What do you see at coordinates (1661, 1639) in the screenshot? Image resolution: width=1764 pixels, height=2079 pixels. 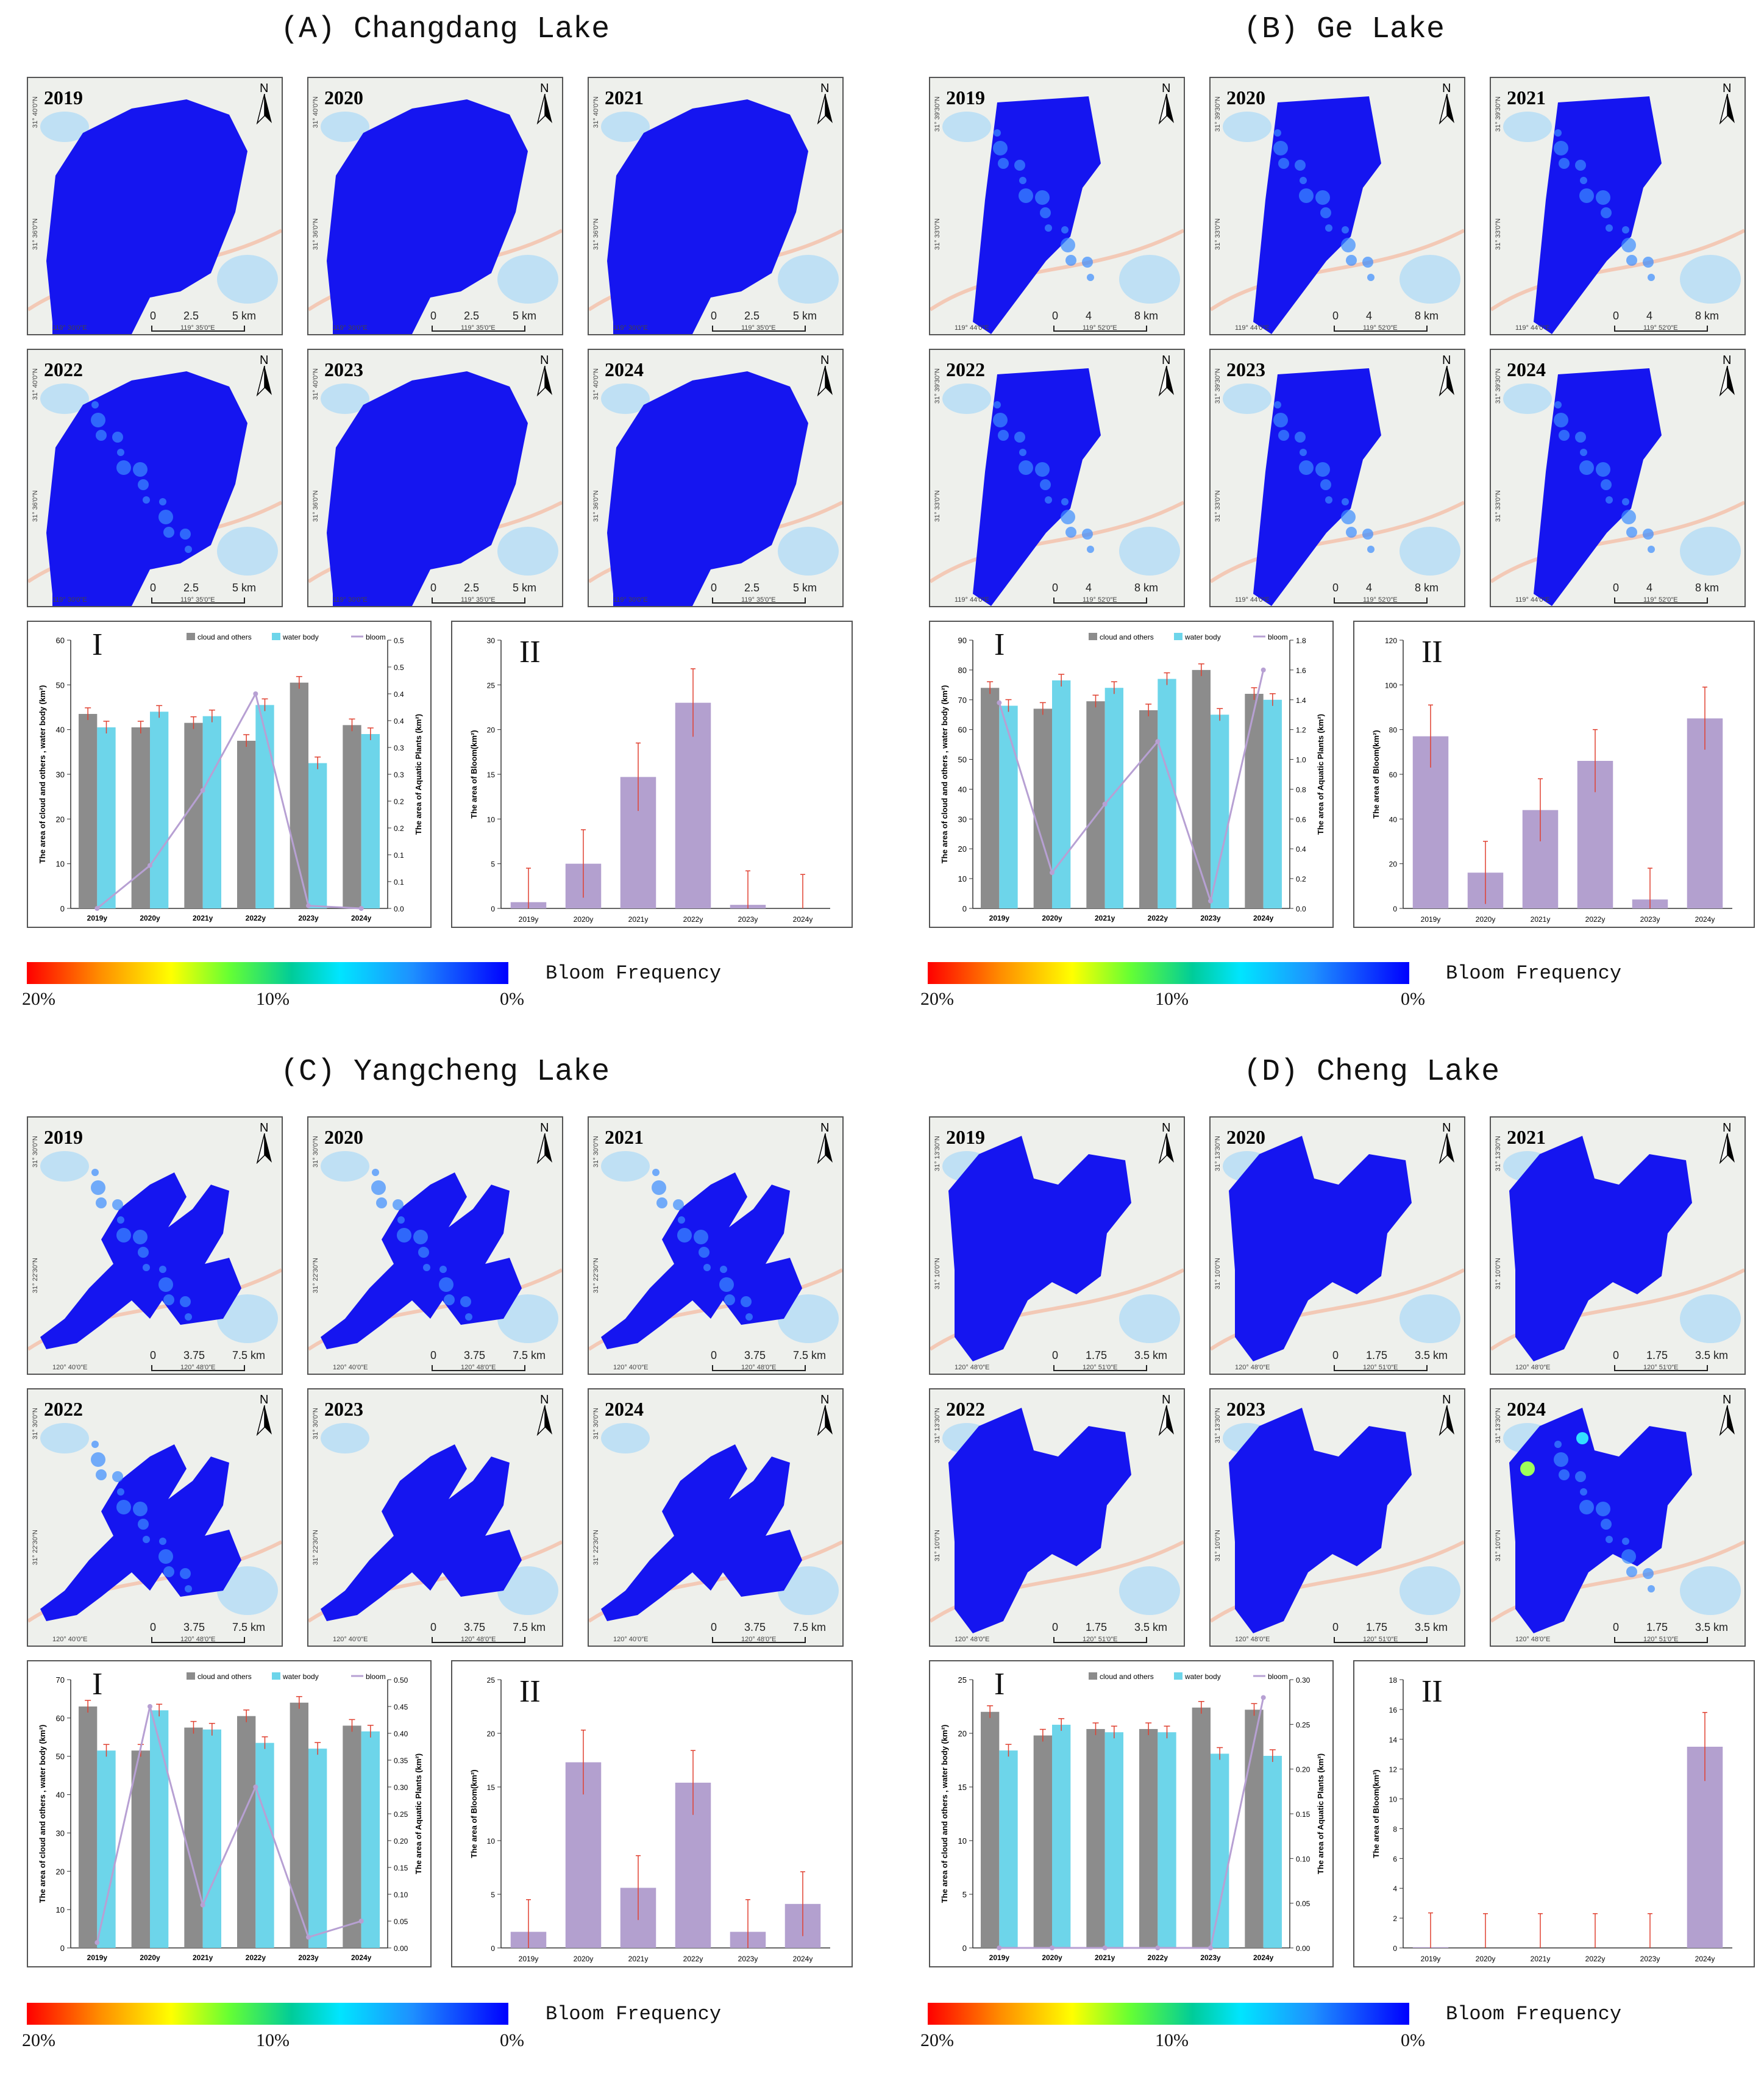 I see `lon-label-right: 120° 51′0″E` at bounding box center [1661, 1639].